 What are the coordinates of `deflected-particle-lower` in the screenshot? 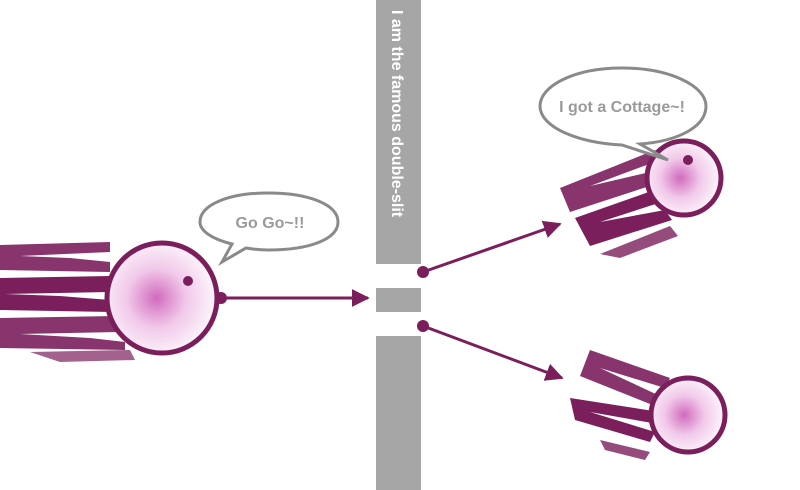 It's located at (649, 405).